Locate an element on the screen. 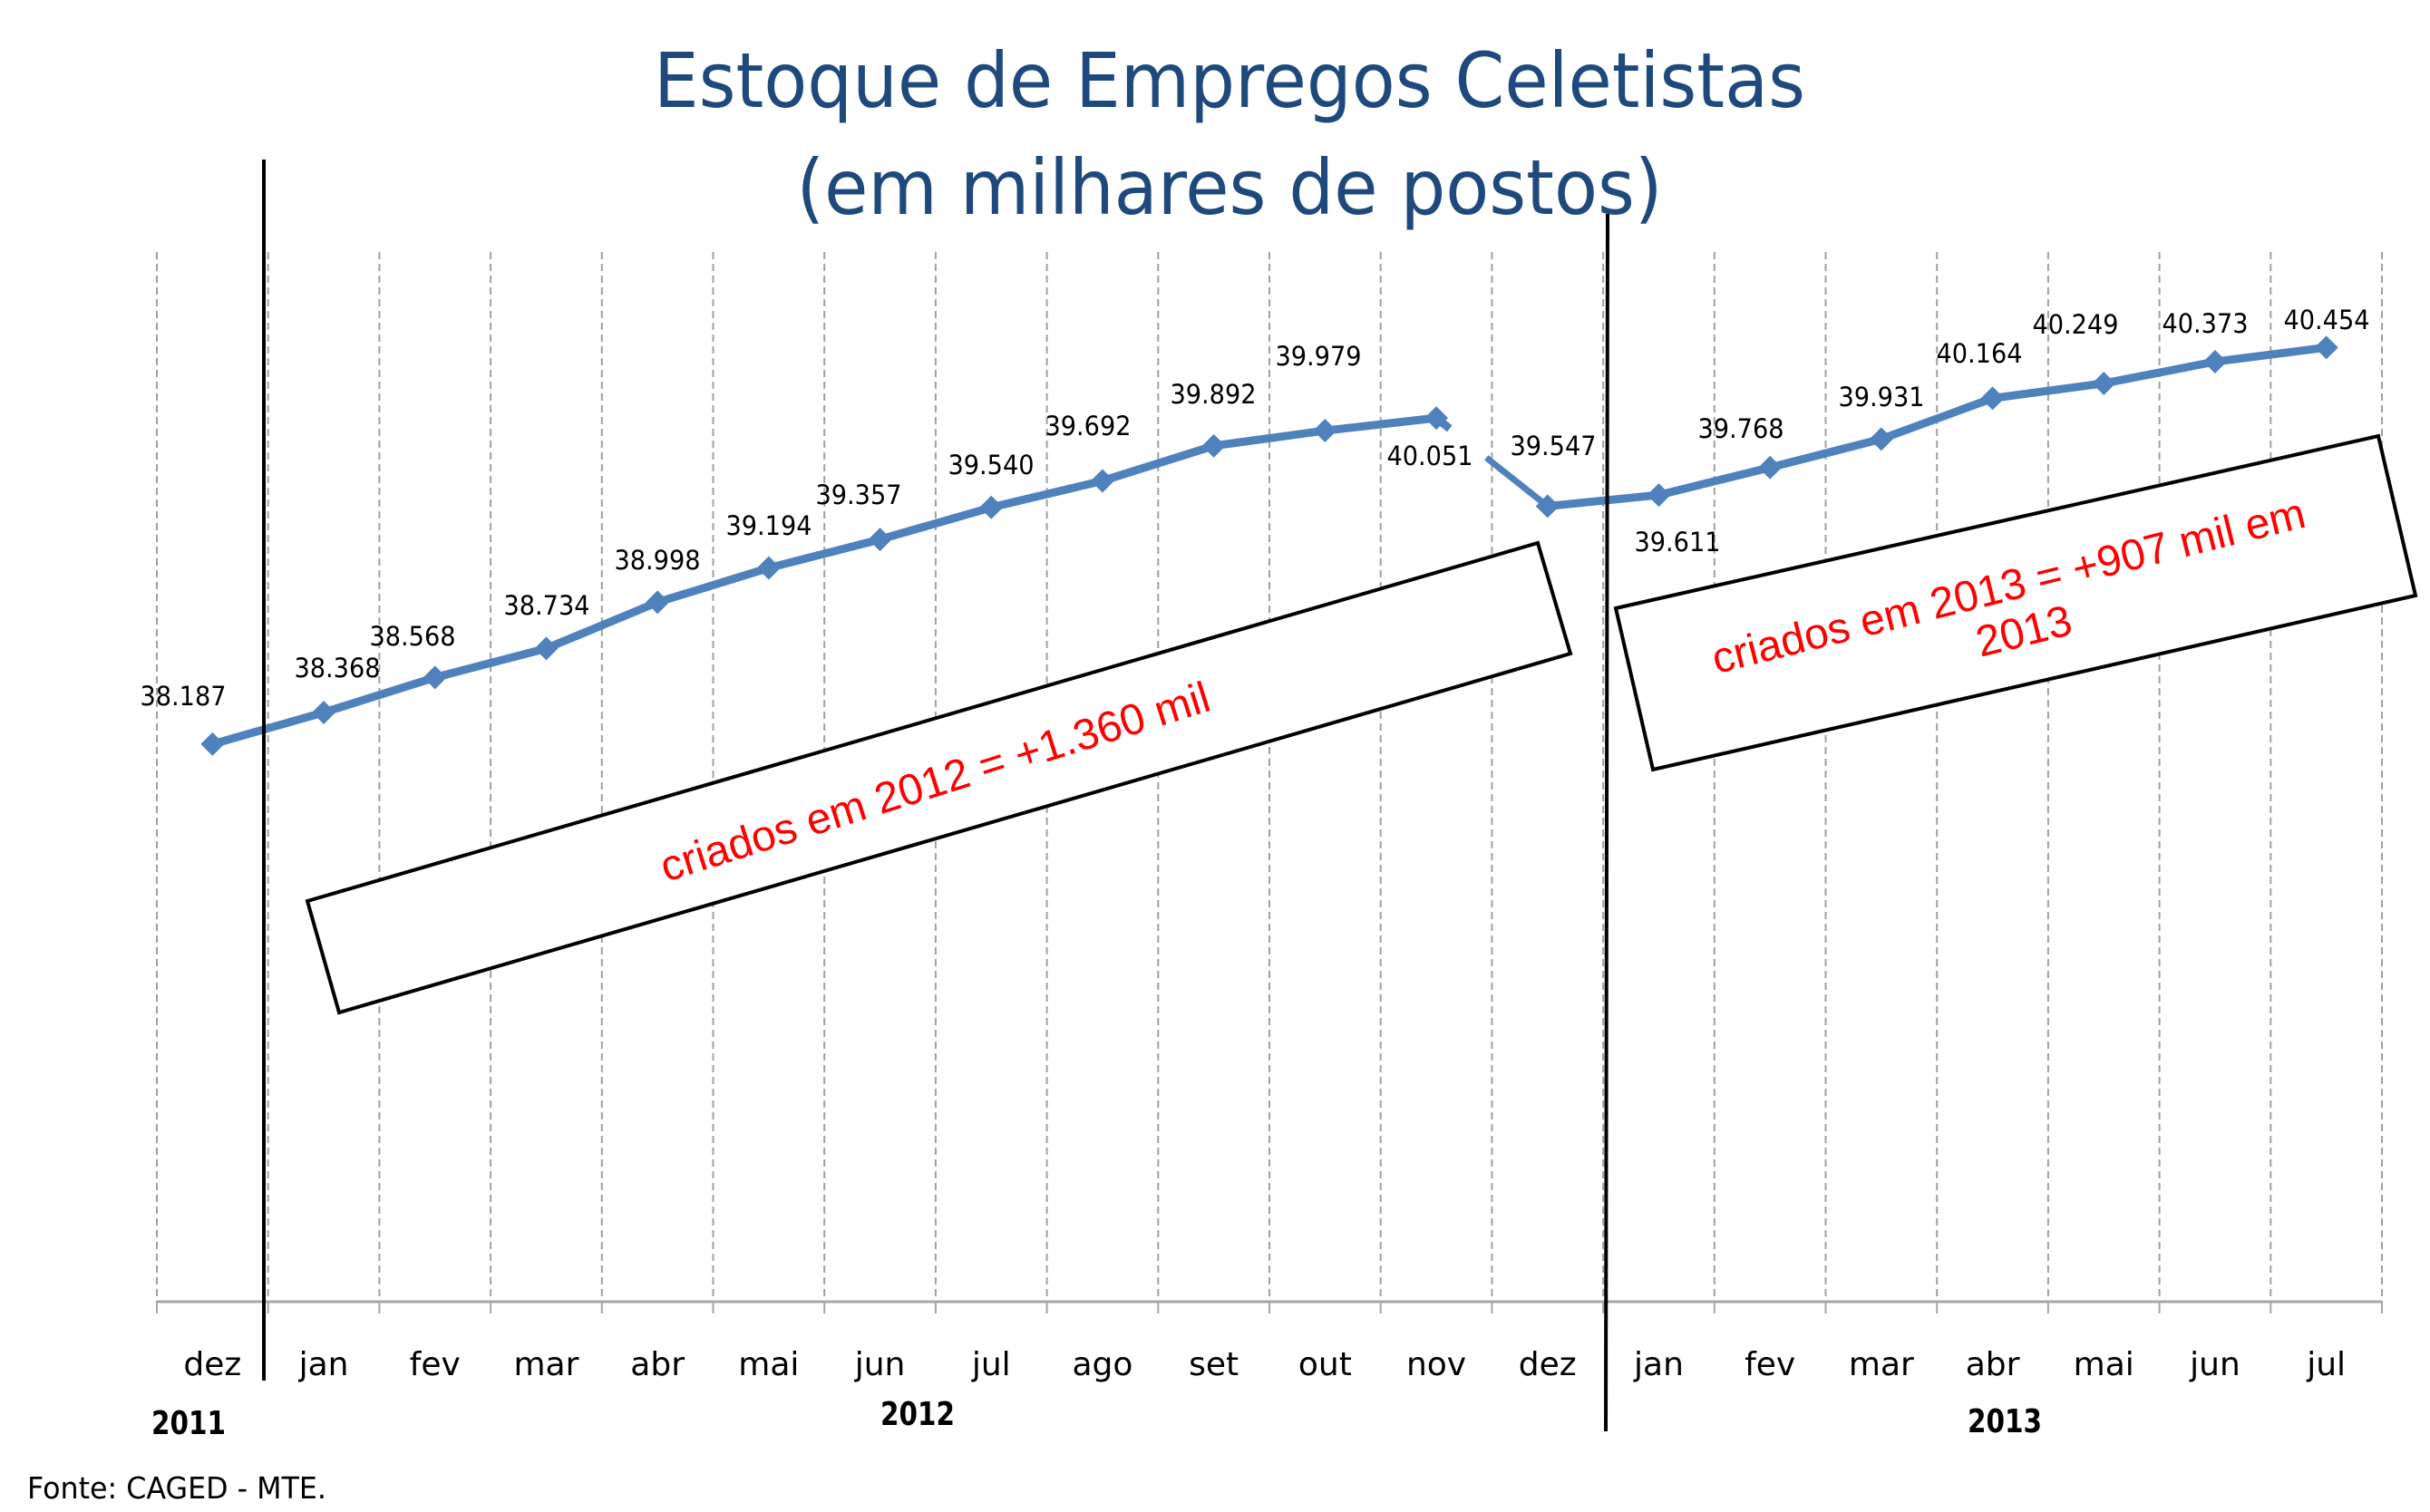  data-label: 39.768 is located at coordinates (1741, 428).